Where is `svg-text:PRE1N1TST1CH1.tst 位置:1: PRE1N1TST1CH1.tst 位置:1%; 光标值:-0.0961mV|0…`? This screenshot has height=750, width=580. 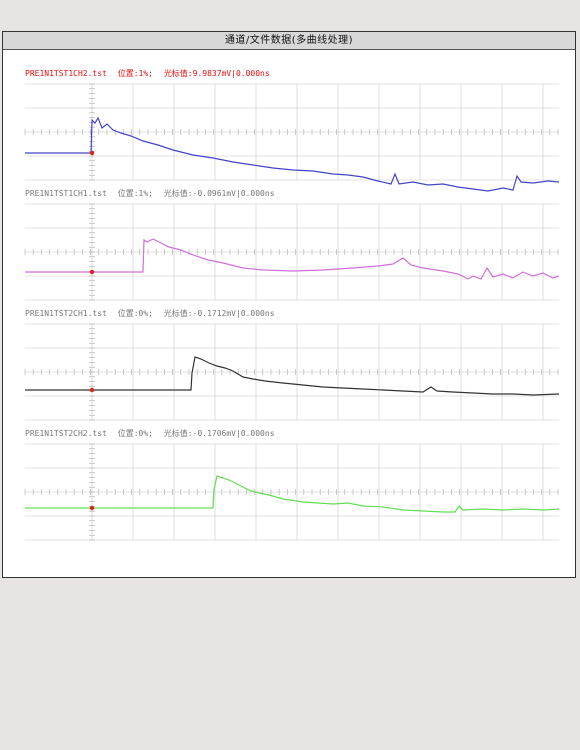
svg-text:PRE1N1TST1CH1.tst 位置:1: PRE1N1TST1CH1.tst 位置:1%; 光标值:-0.0961mV|0… is located at coordinates (150, 193).